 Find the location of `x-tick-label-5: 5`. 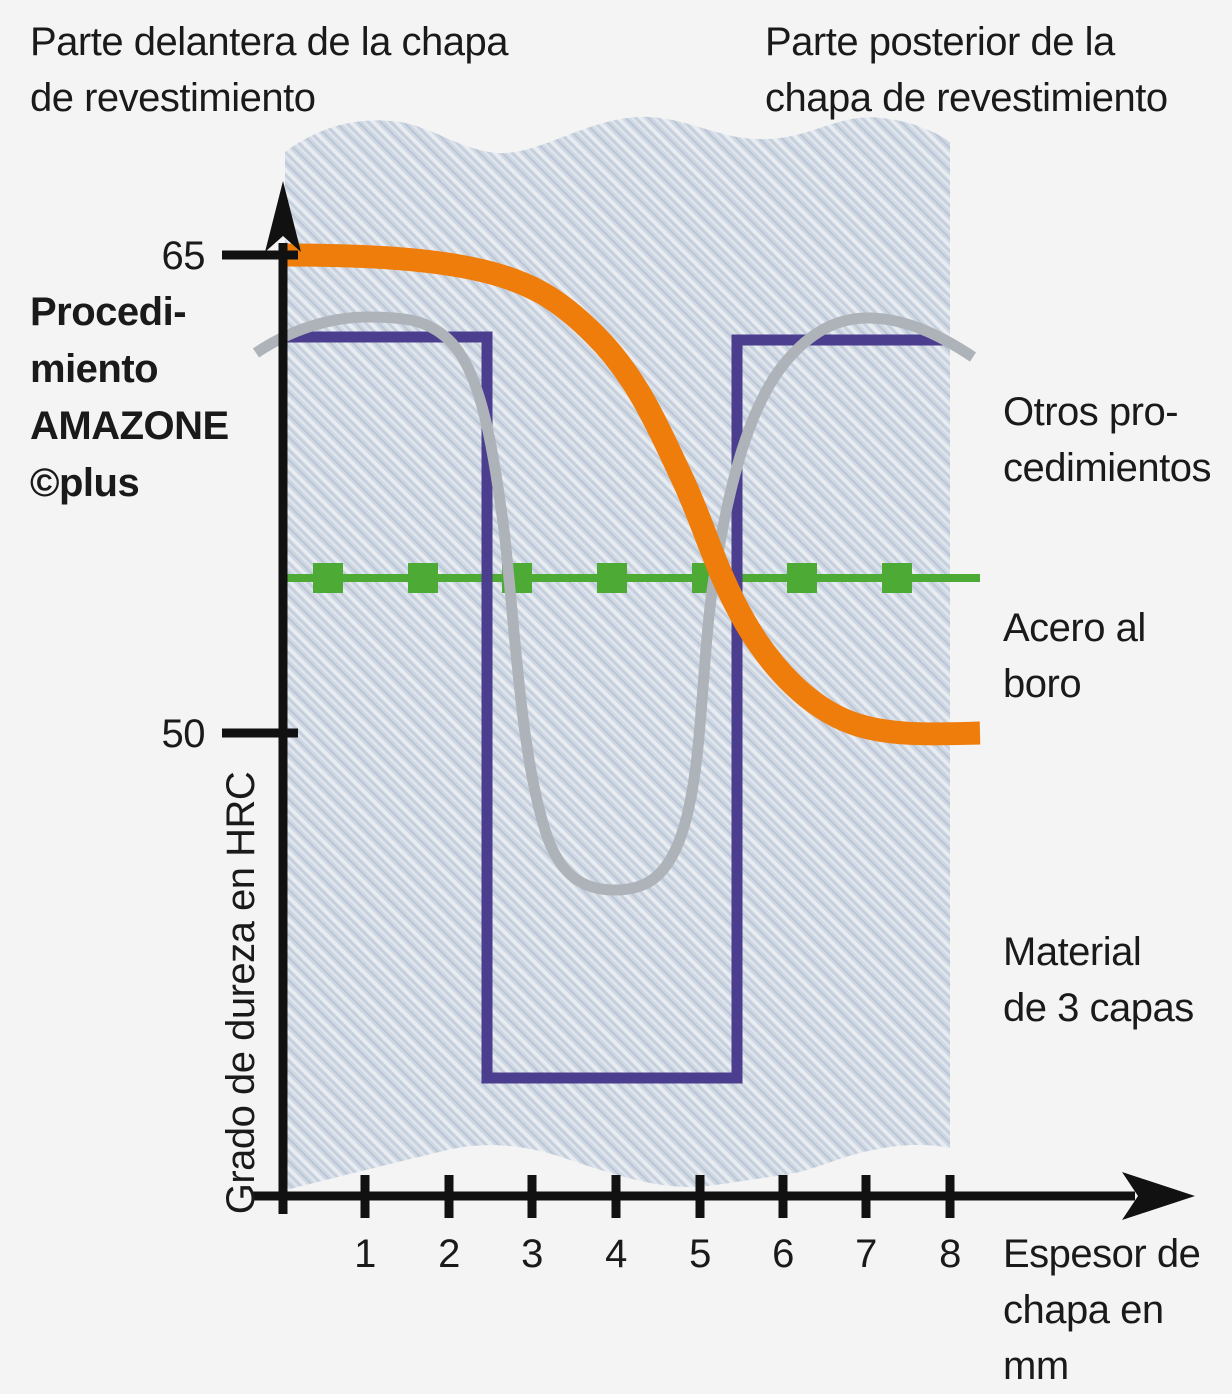

x-tick-label-5: 5 is located at coordinates (700, 1254).